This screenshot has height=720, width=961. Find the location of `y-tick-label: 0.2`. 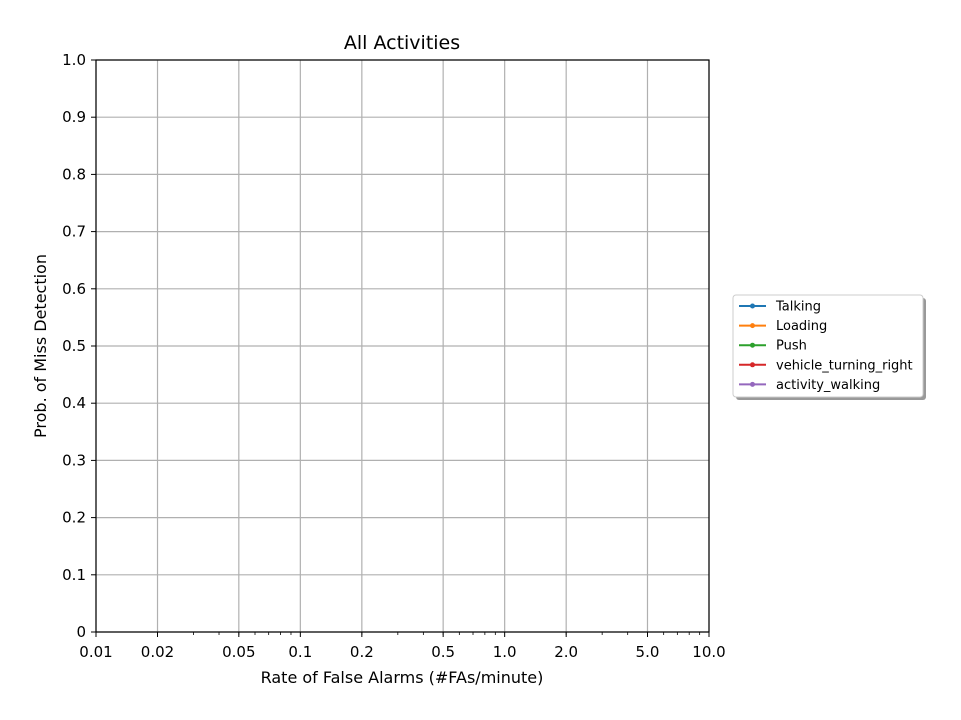

y-tick-label: 0.2 is located at coordinates (74, 518).